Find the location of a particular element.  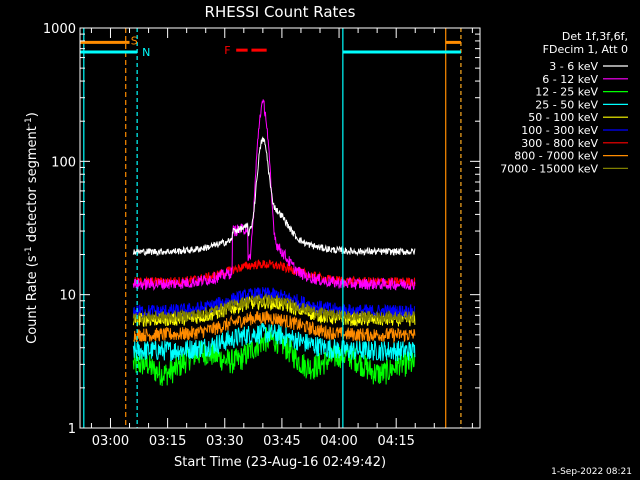

legend-label: 7000 - 15000 keV is located at coordinates (549, 168).